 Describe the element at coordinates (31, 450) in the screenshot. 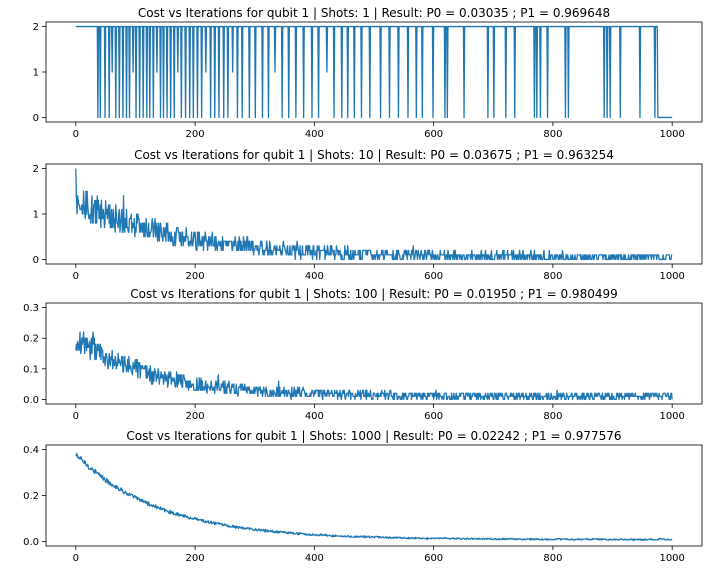

I see `y-tick-label: 0.4` at that location.